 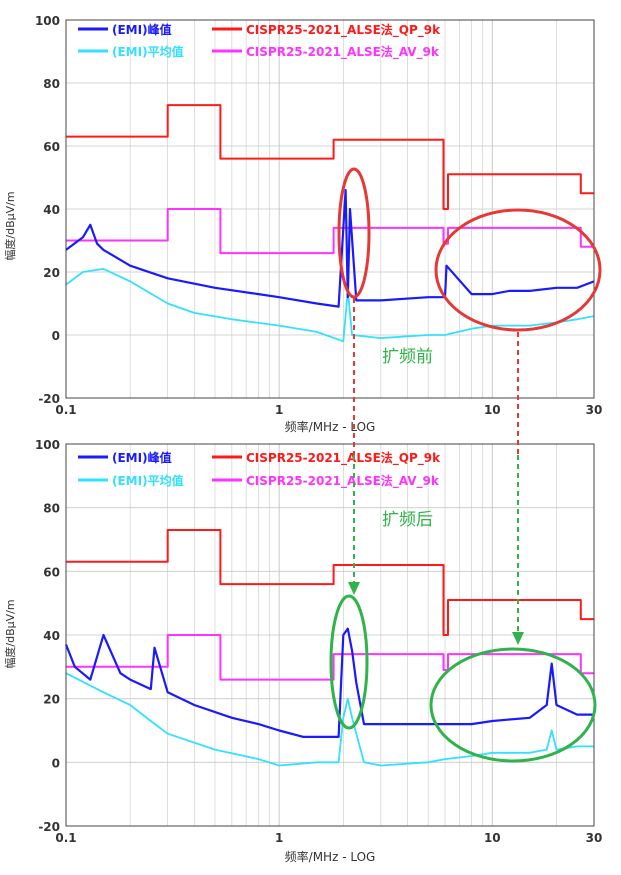 I want to click on average-series-line, so click(x=329, y=719).